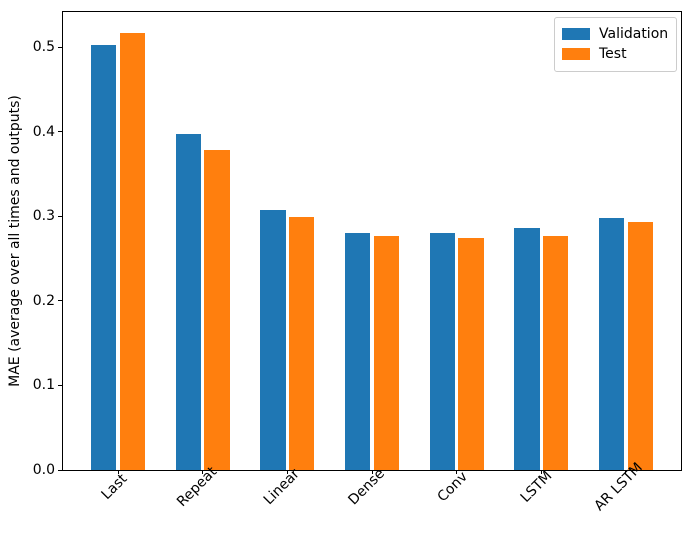  What do you see at coordinates (217, 310) in the screenshot?
I see `bar-test-repeat` at bounding box center [217, 310].